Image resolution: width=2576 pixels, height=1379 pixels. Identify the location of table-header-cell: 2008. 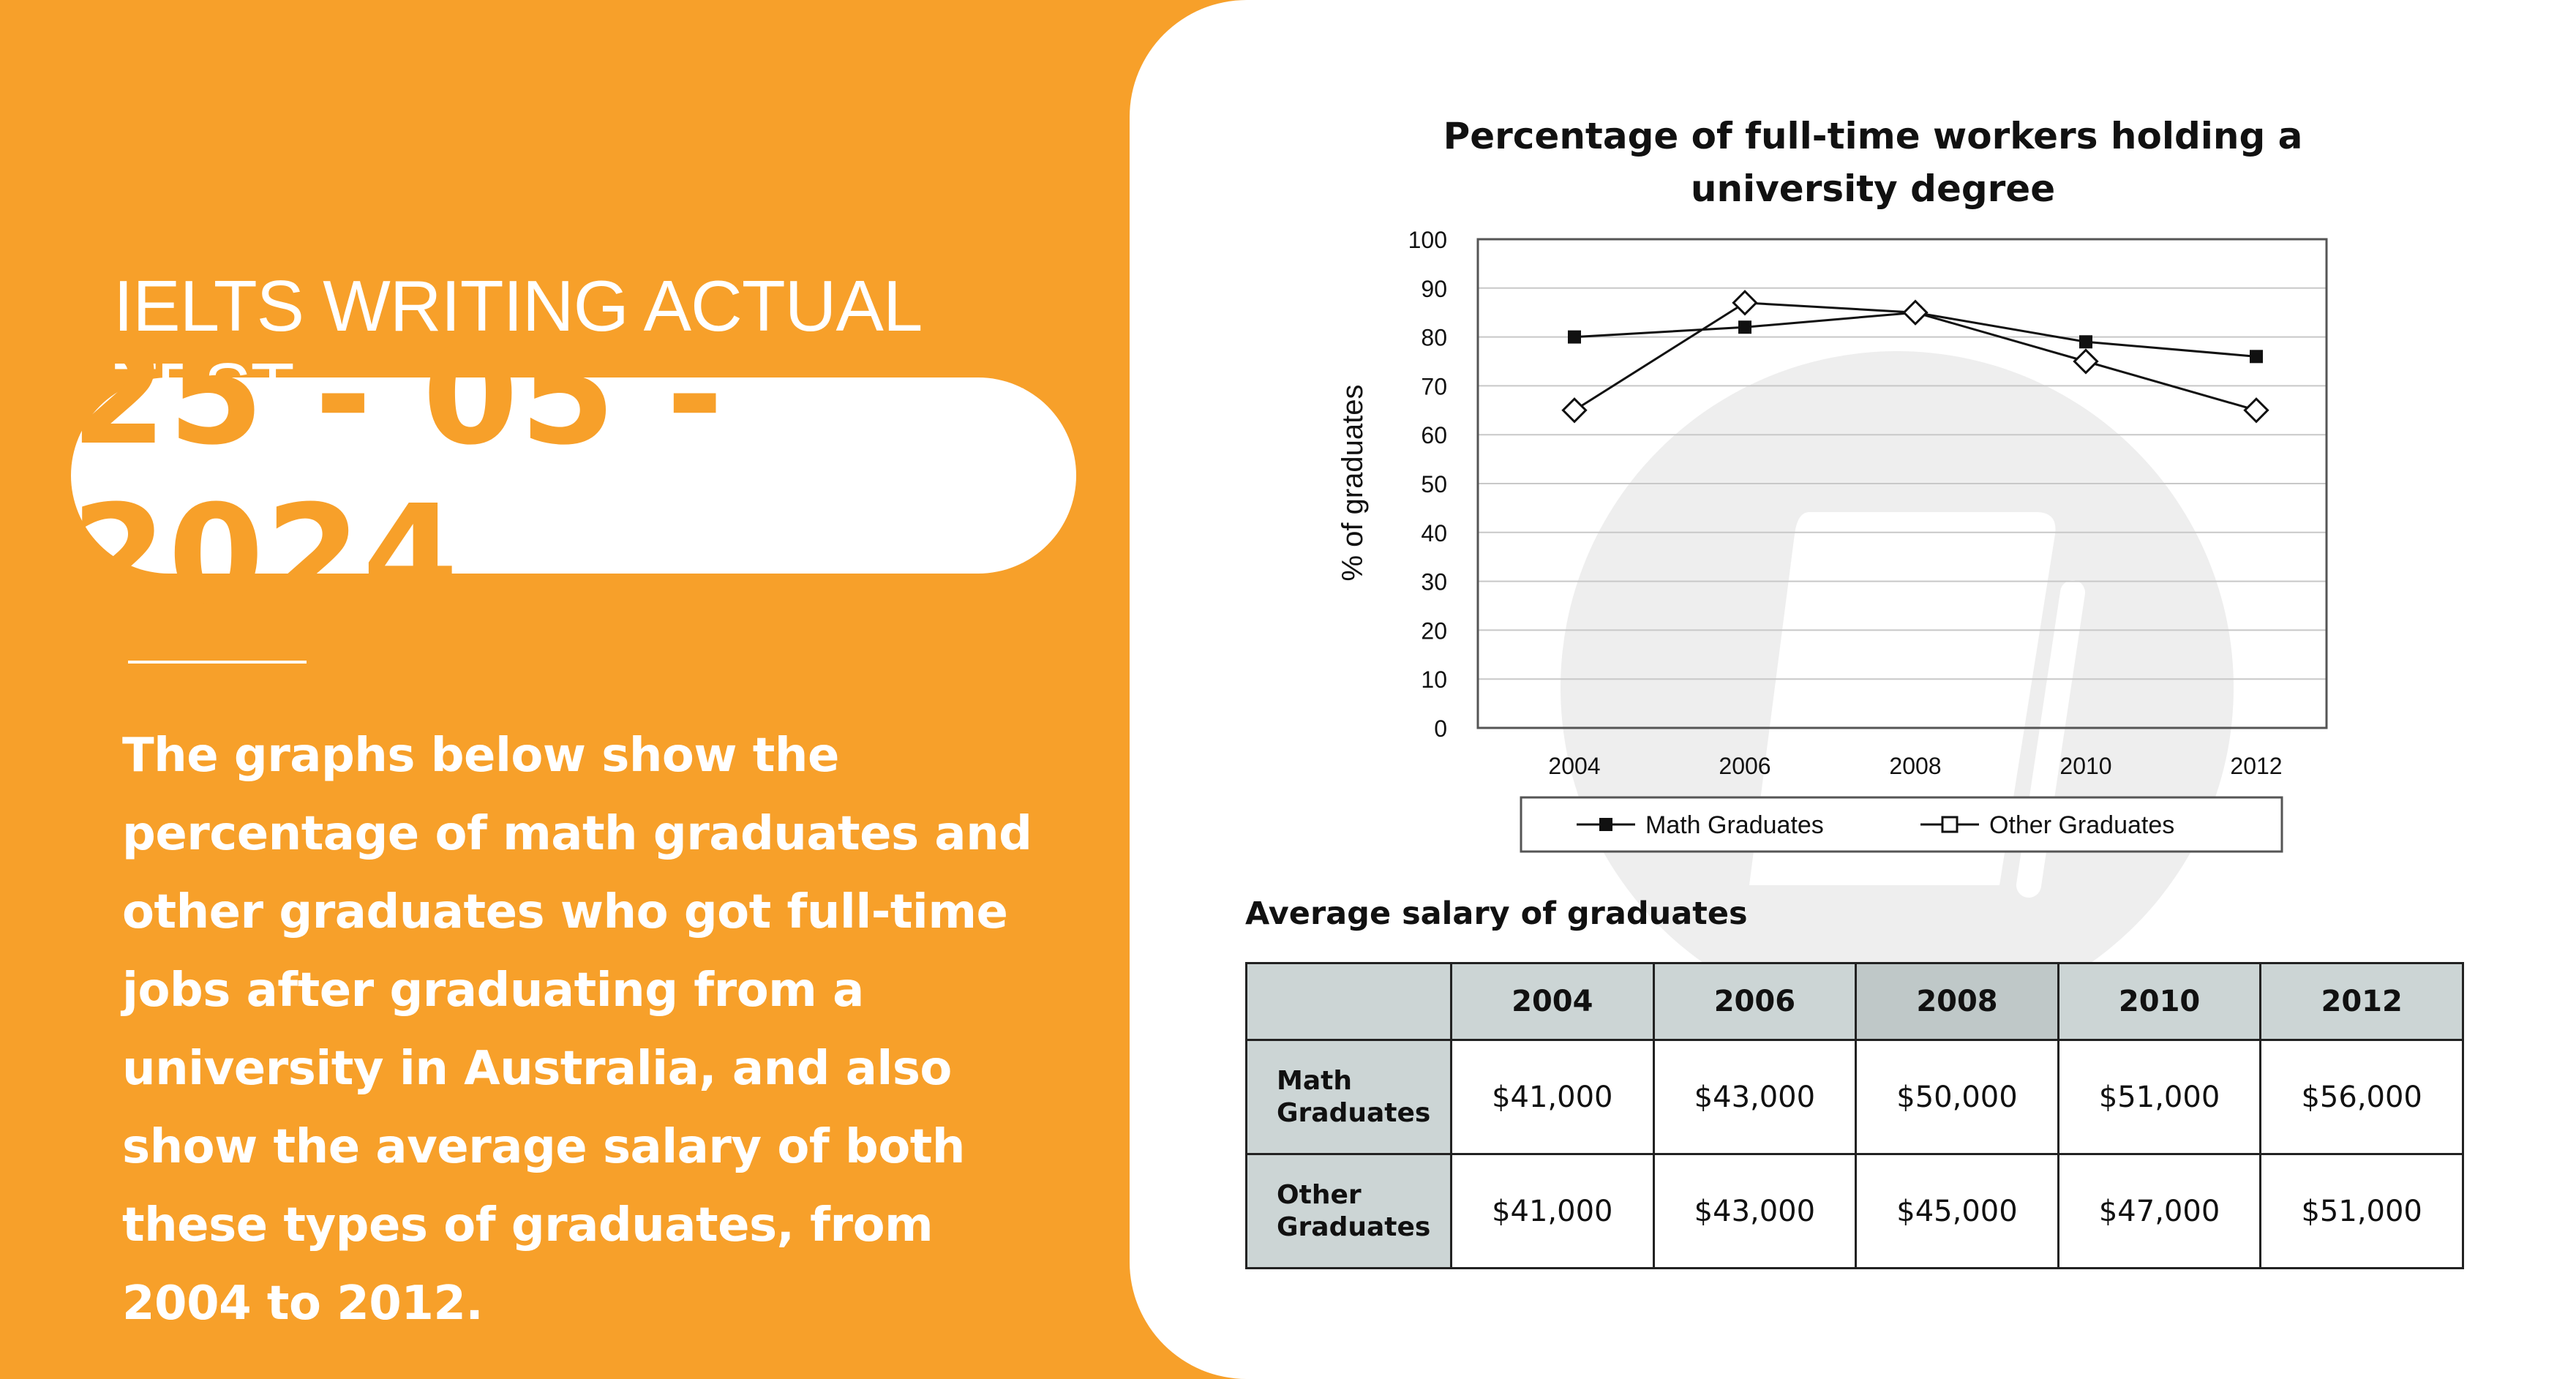
(1957, 1001).